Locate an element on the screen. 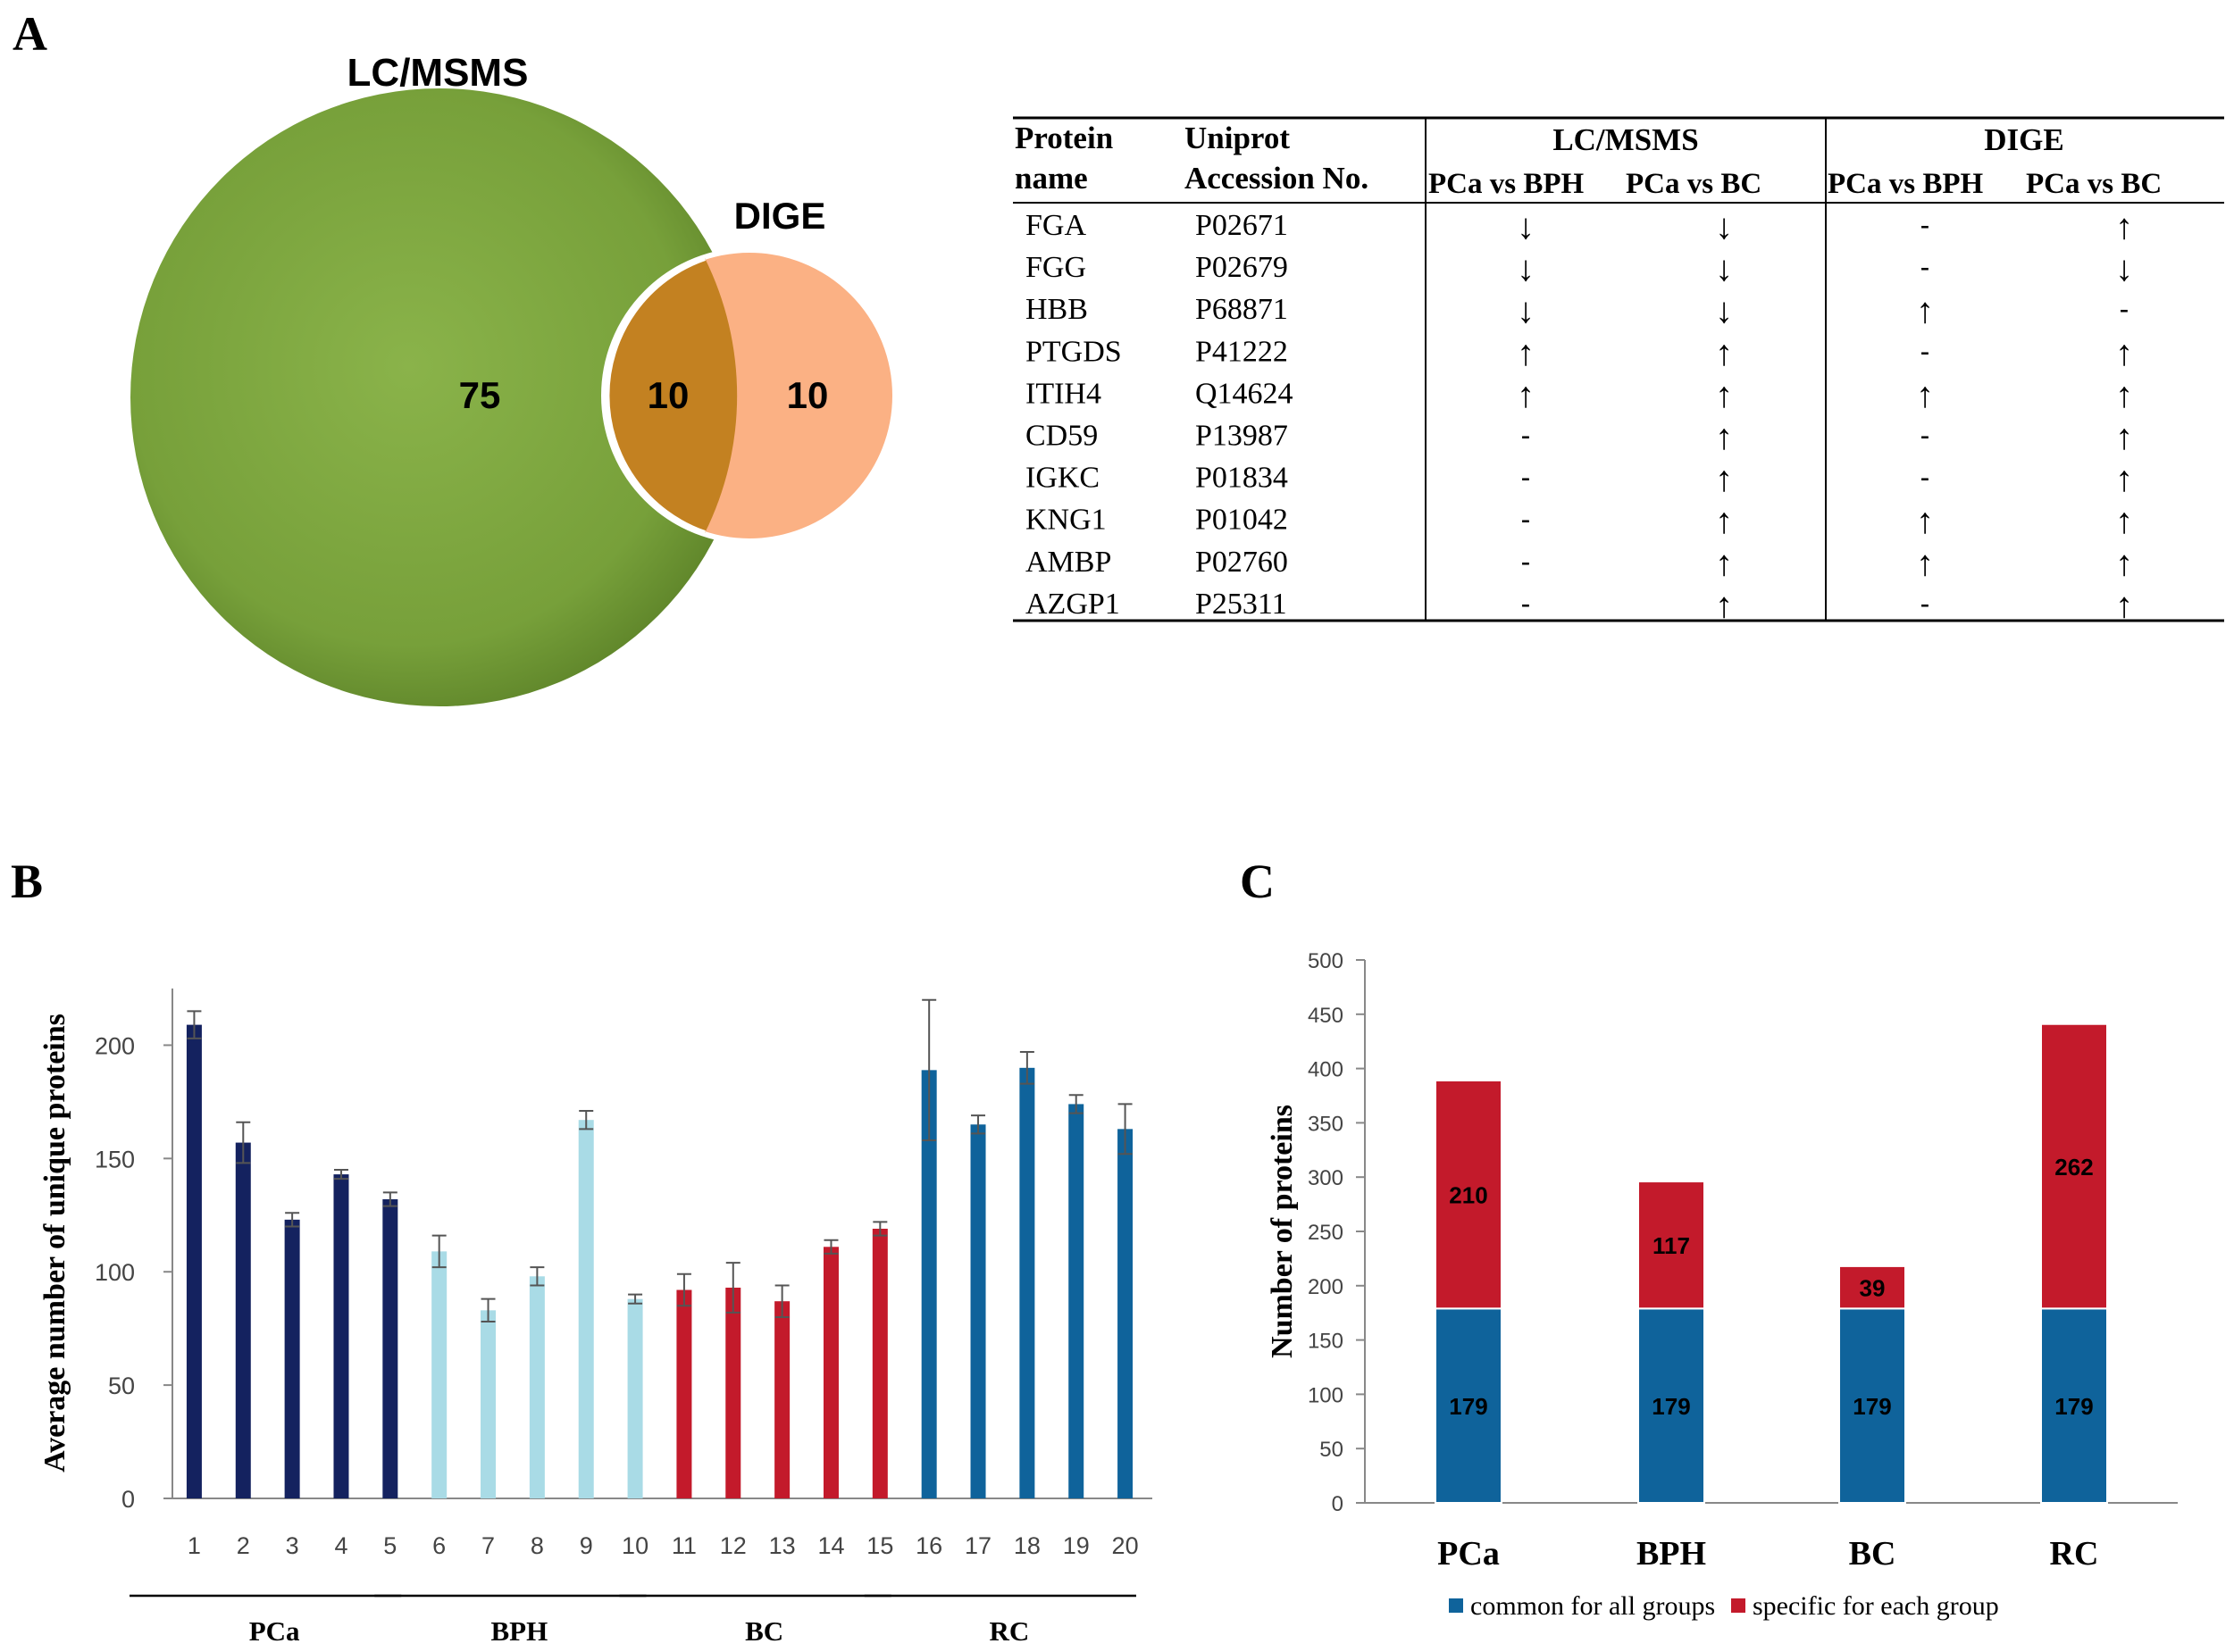 The image size is (2234, 1652). y-tick-label: 50 is located at coordinates (1331, 1450).